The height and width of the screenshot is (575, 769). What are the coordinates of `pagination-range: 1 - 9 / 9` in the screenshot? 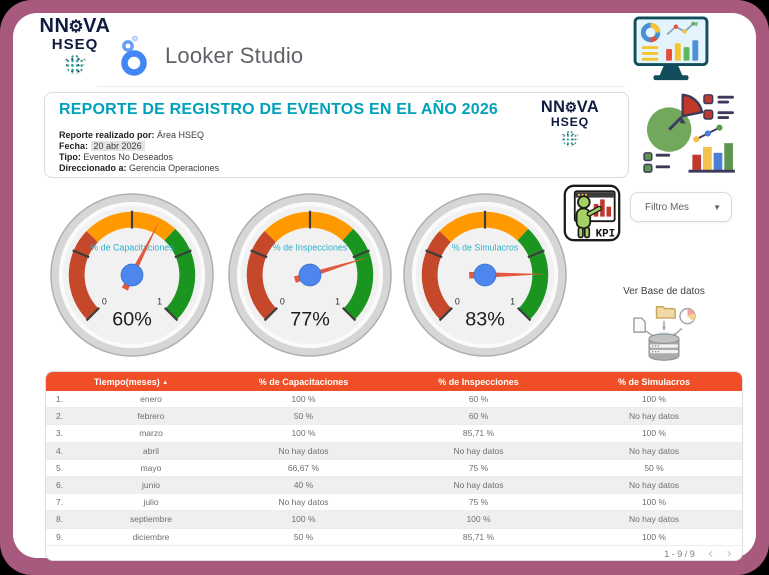 It's located at (679, 554).